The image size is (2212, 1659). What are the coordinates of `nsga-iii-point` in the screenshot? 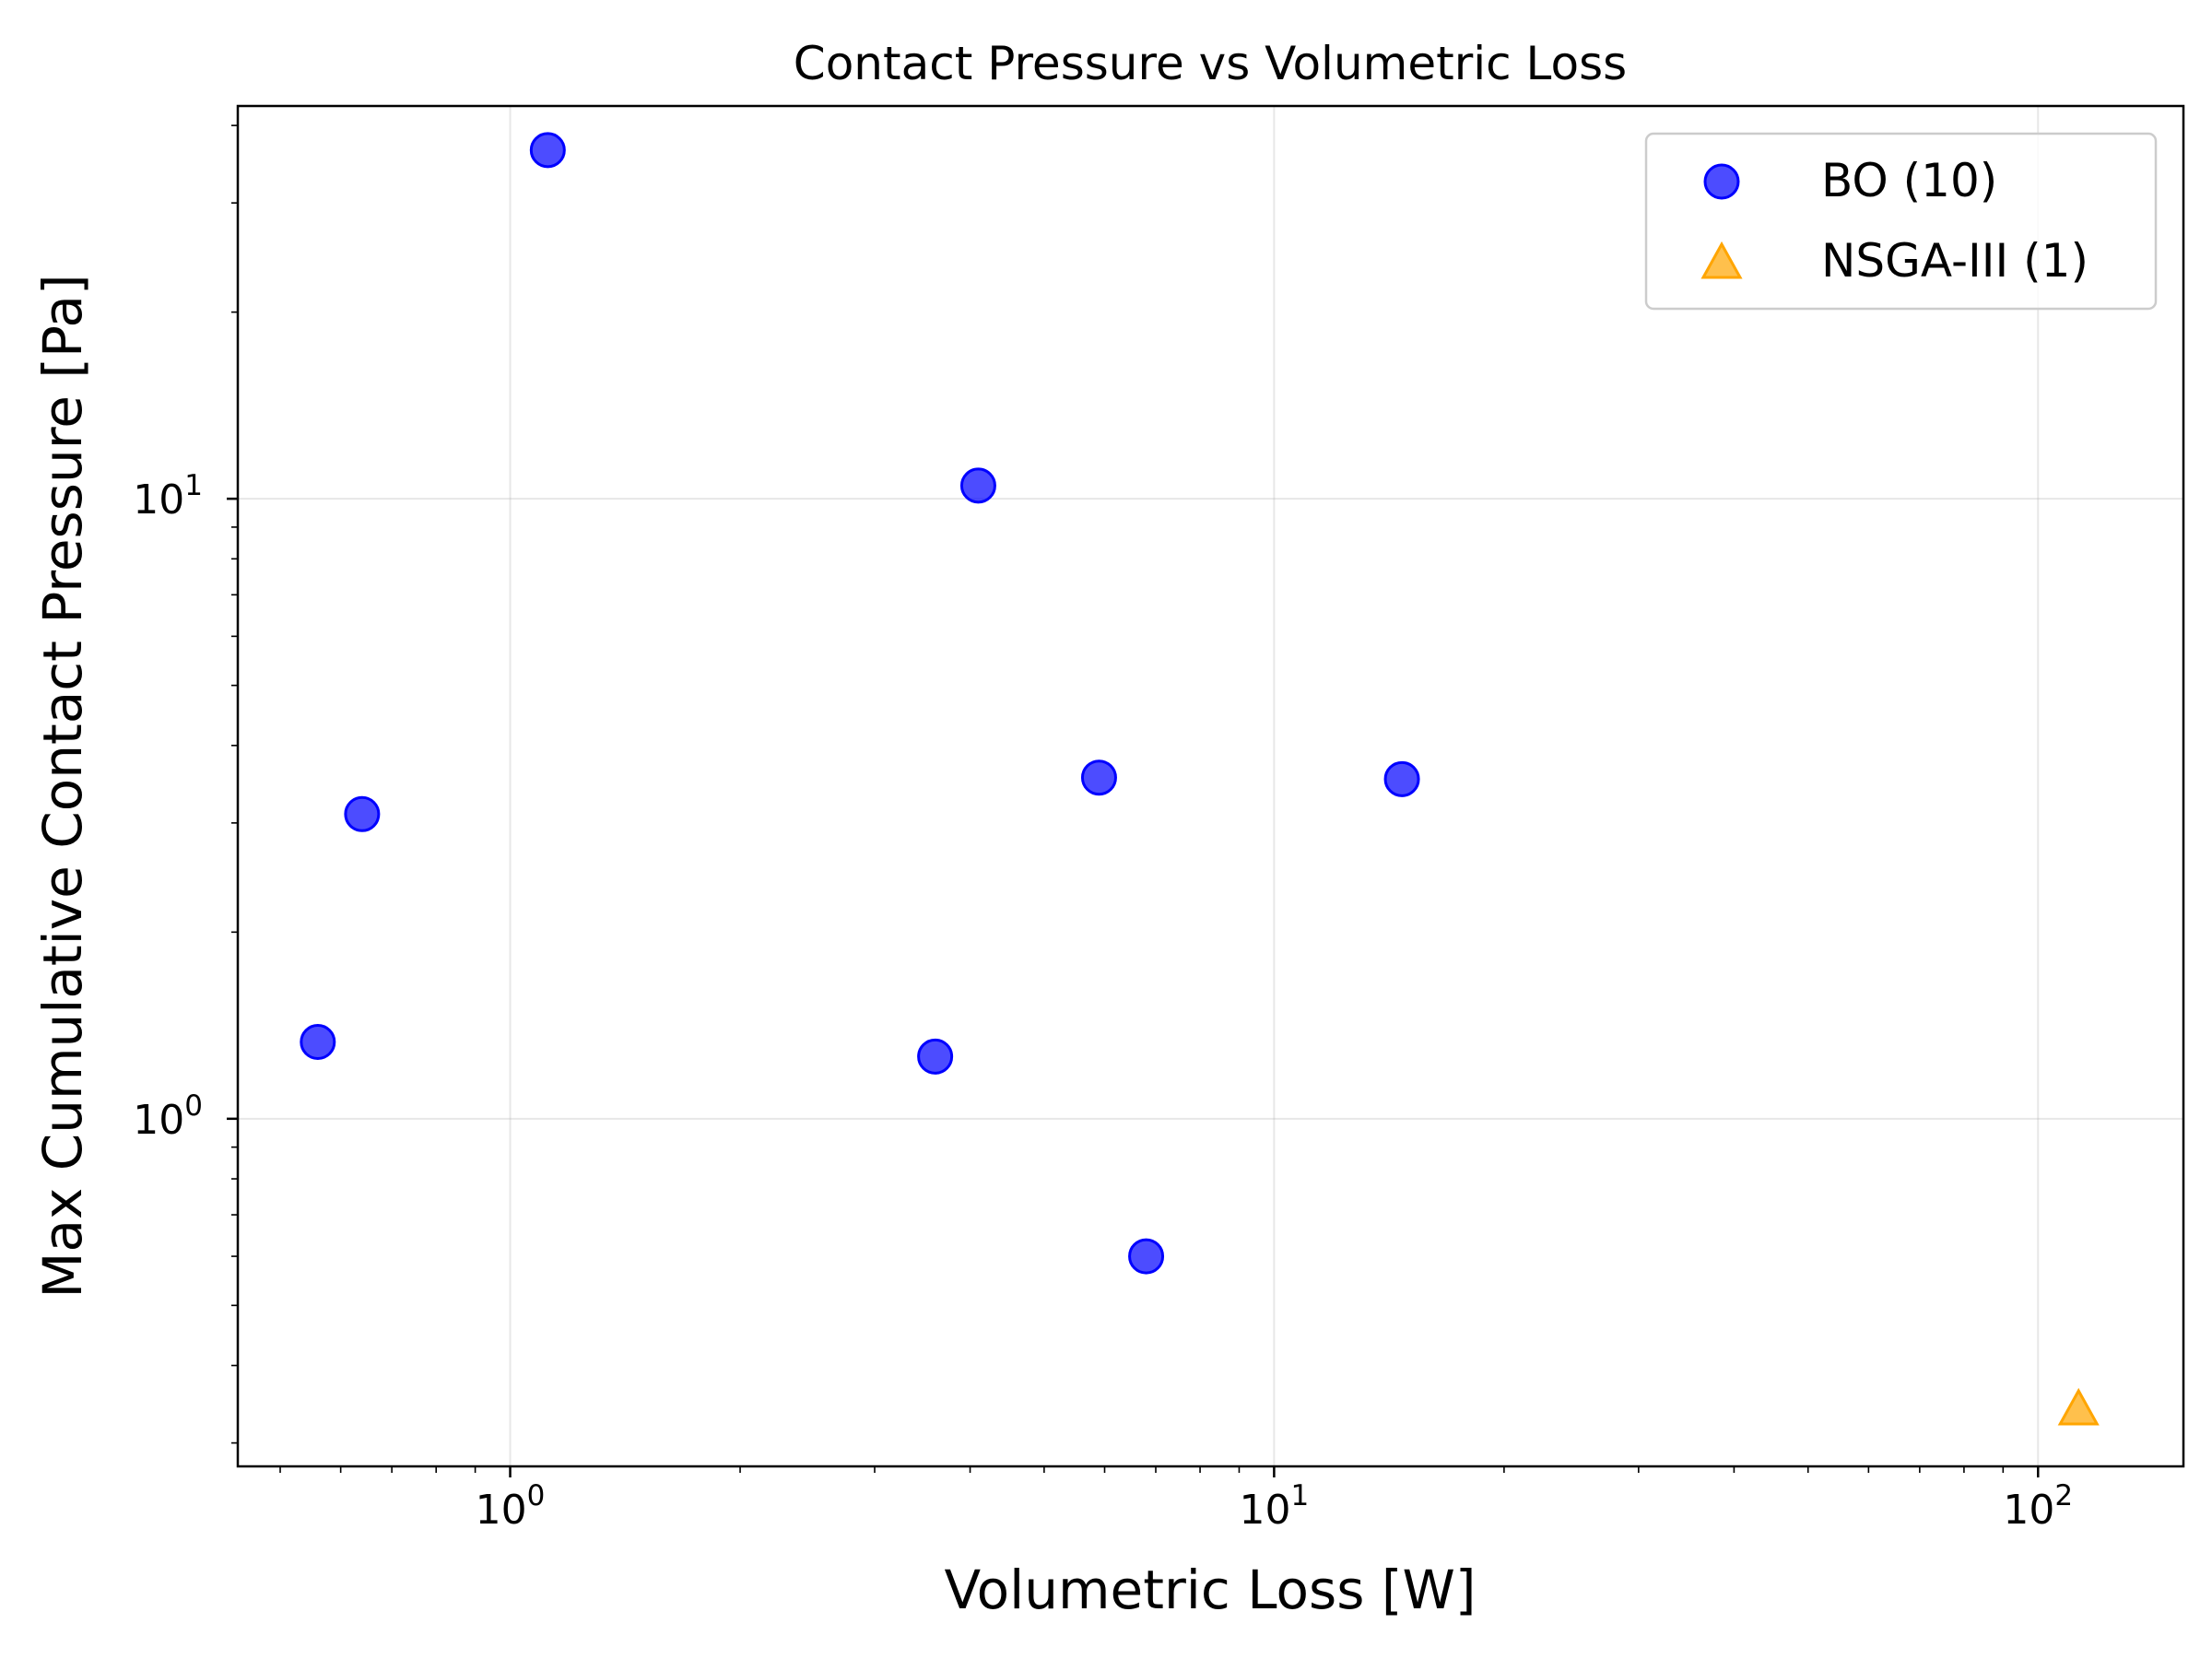 It's located at (2078, 1406).